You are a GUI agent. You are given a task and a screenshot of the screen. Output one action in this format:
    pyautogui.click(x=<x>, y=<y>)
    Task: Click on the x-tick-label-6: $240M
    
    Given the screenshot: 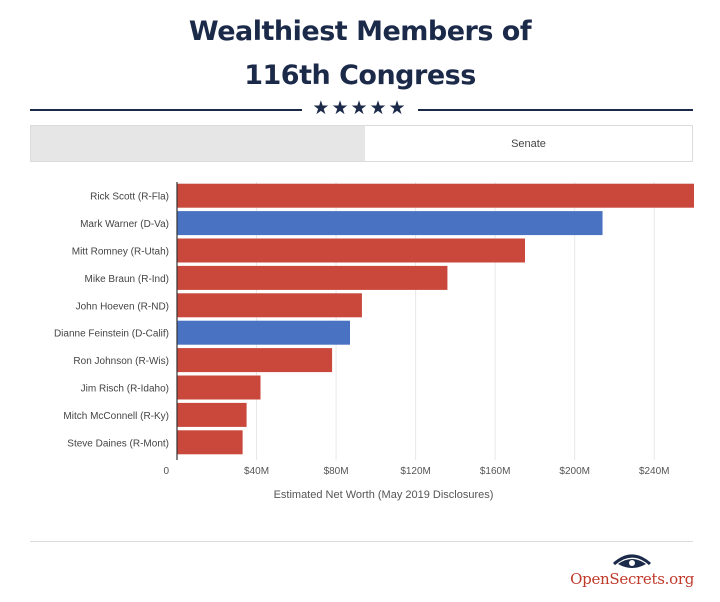 What is the action you would take?
    pyautogui.click(x=654, y=471)
    